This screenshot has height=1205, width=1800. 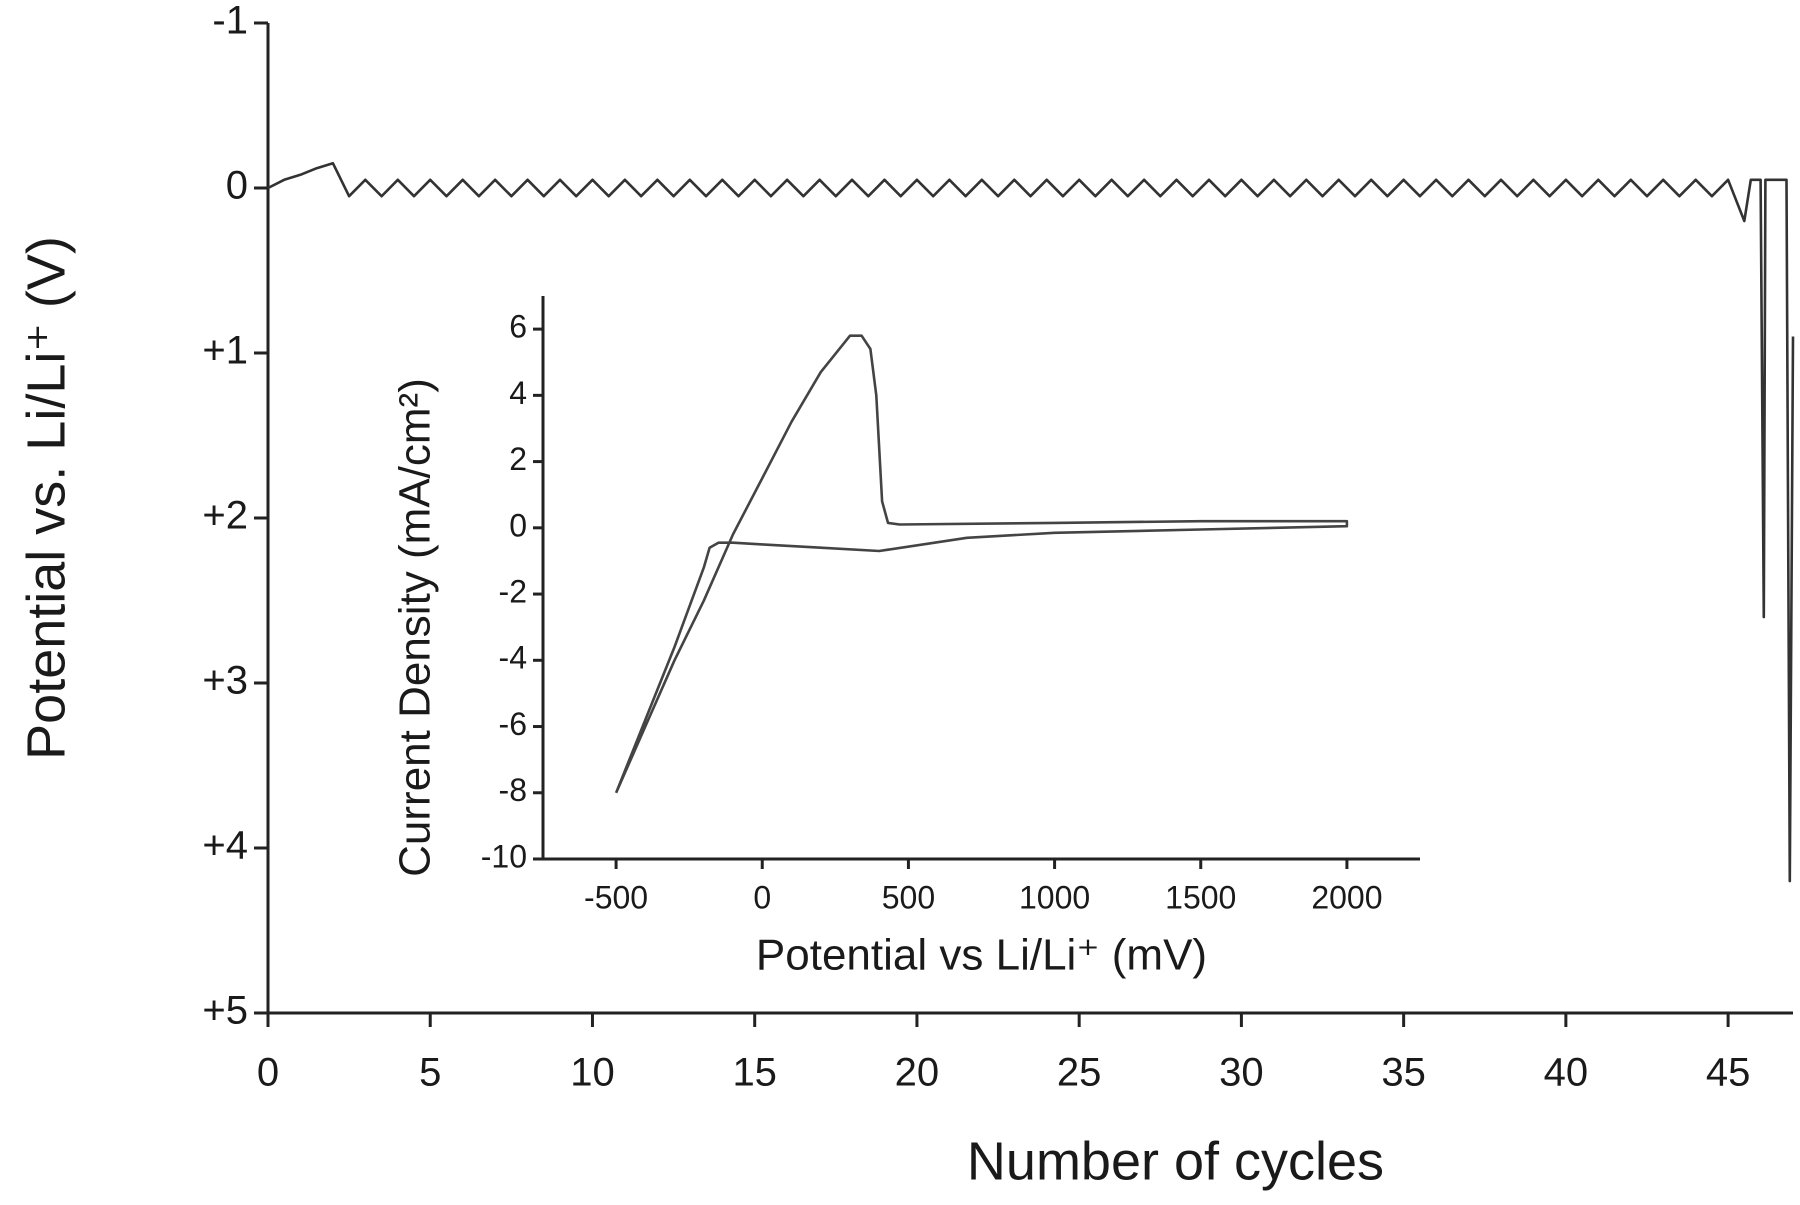 I want to click on y-axis-label: Potential vs. Li/Li⁺ (V), so click(x=46, y=498).